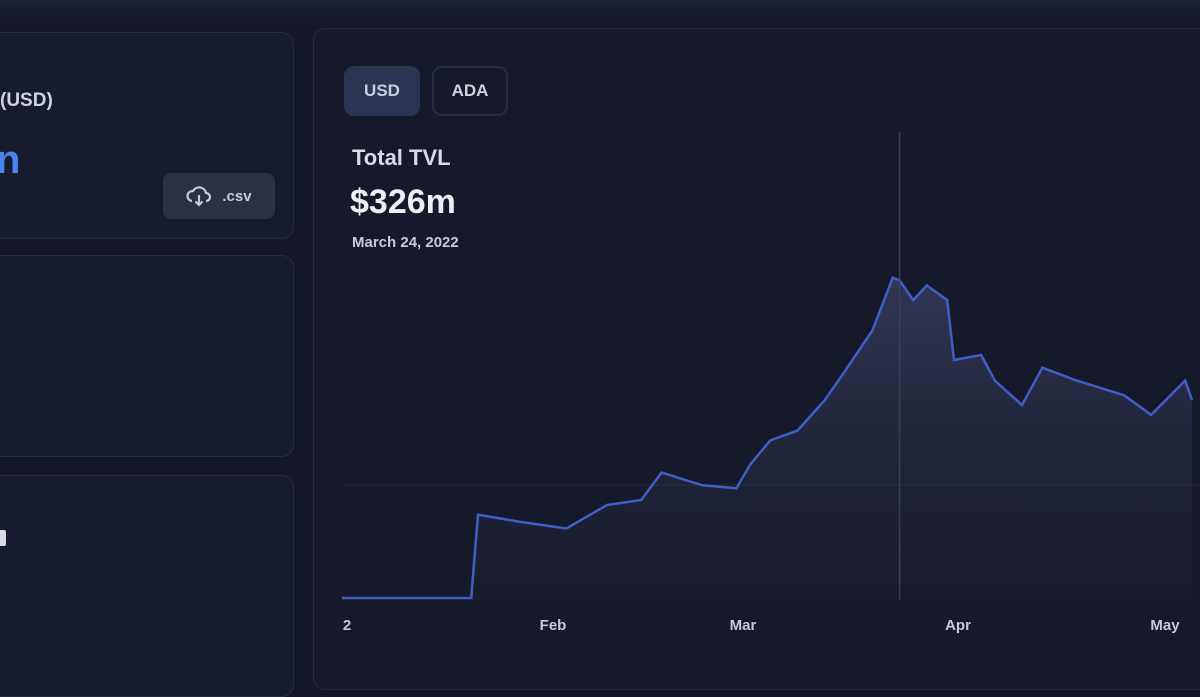  I want to click on tvl-amount: $326m, so click(403, 202).